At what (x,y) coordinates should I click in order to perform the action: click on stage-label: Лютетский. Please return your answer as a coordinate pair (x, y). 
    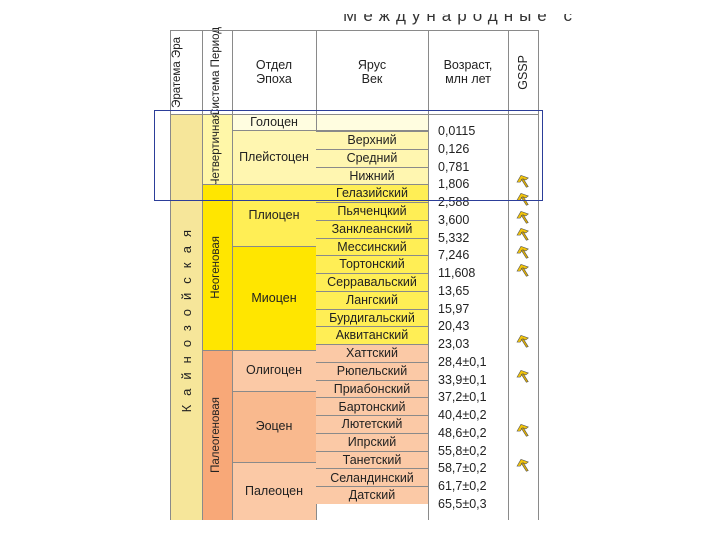
    Looking at the image, I should click on (372, 424).